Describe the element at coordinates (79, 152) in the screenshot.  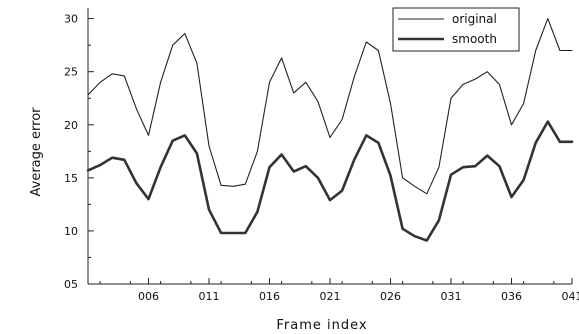
I see `y-axis-ticks: 05 10 15 20 25 30` at that location.